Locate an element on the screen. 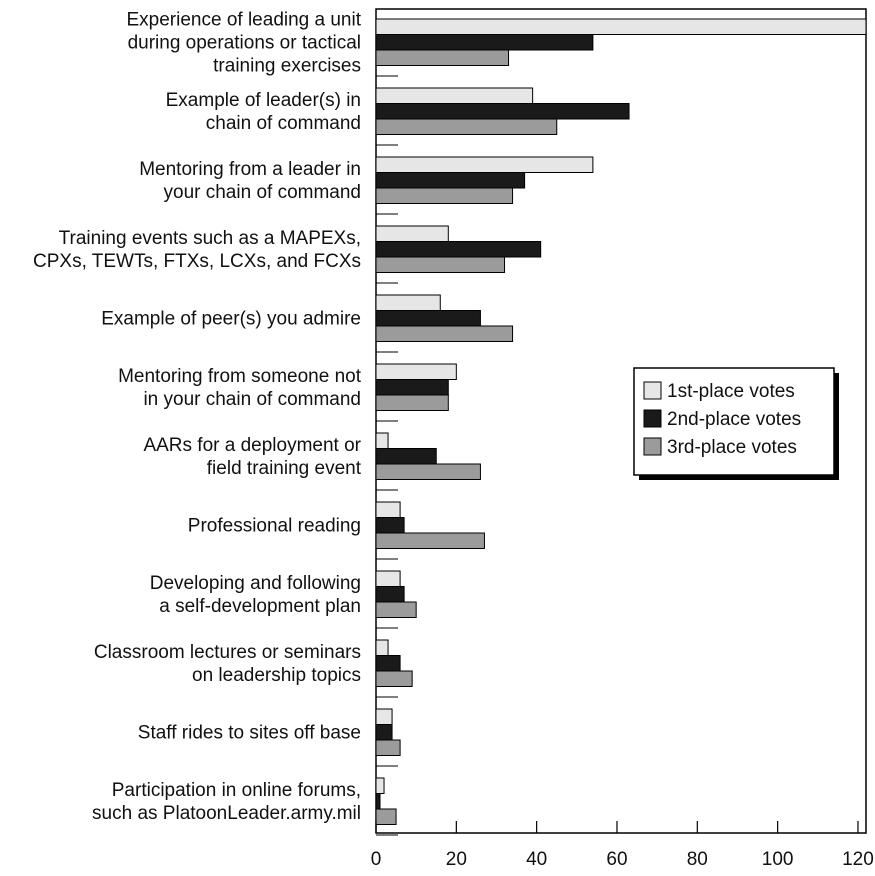  legend-label: 2nd-place votes is located at coordinates (734, 419).